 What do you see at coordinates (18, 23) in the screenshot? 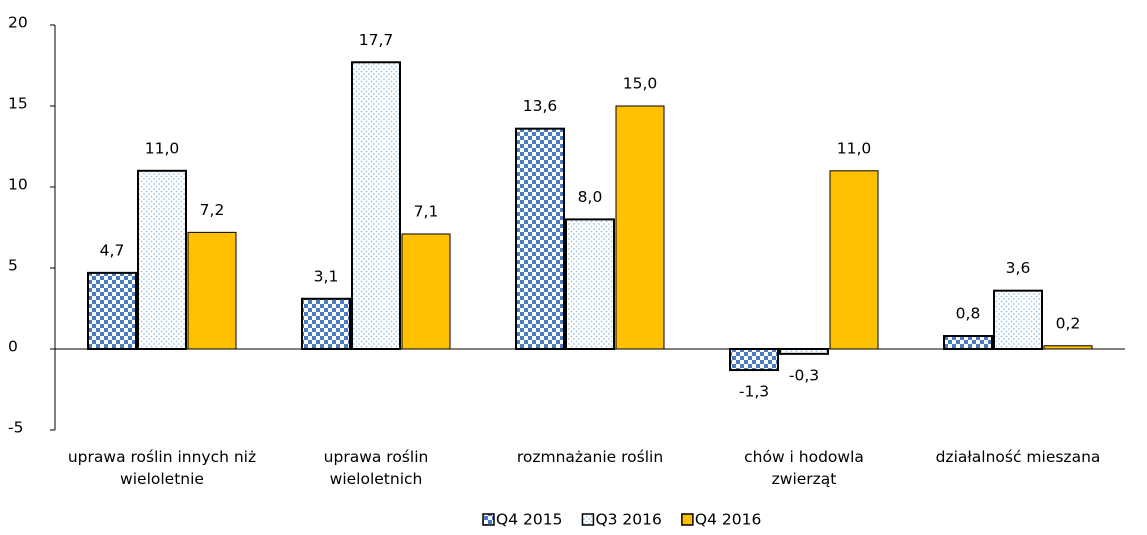
I see `y-tick-label: 20` at bounding box center [18, 23].